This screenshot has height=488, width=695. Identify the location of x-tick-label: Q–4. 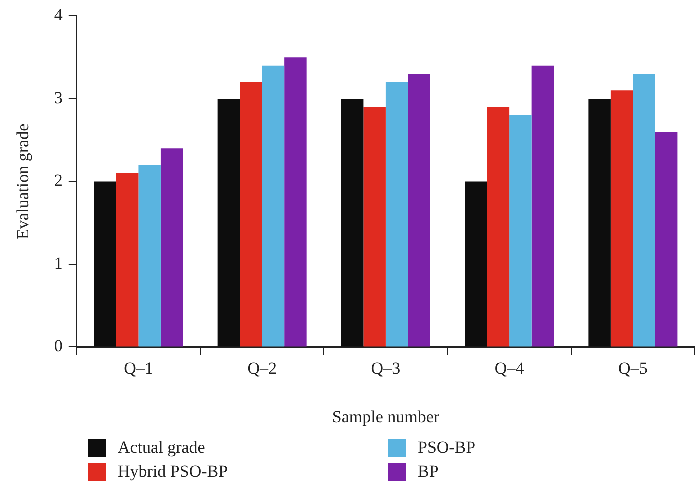
(509, 368).